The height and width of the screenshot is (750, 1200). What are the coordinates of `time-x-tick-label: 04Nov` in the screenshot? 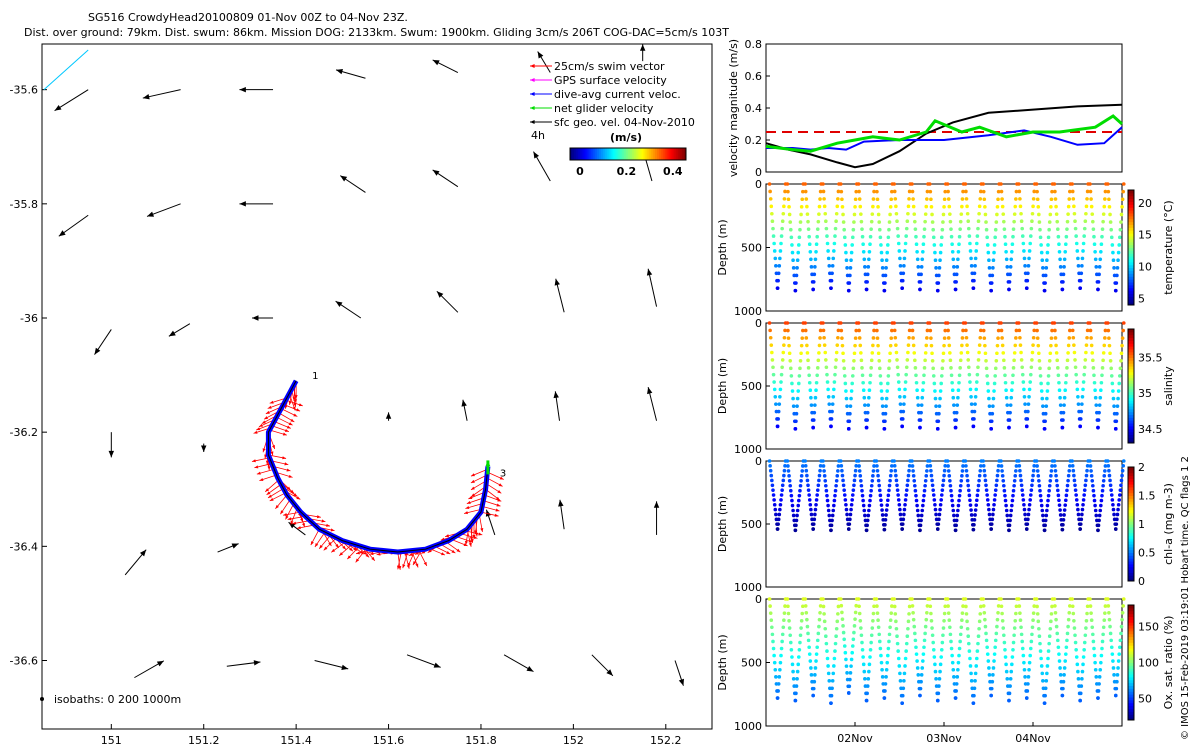 It's located at (1033, 738).